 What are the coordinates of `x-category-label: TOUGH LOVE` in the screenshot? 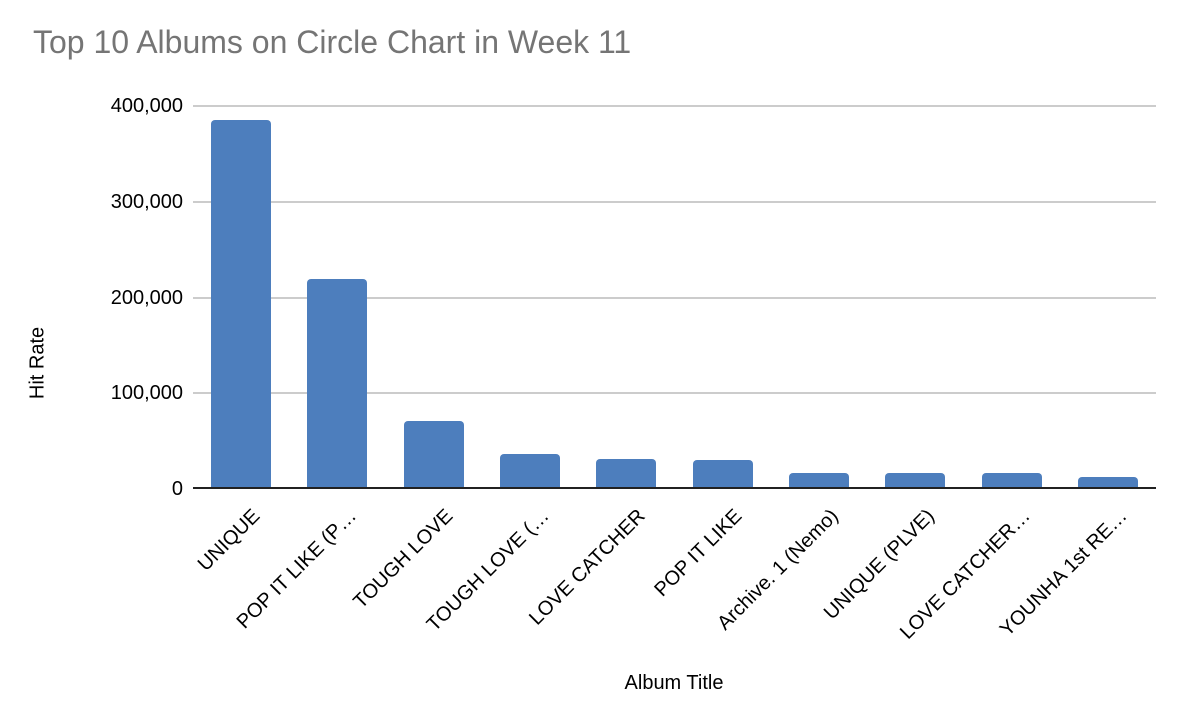 It's located at (403, 559).